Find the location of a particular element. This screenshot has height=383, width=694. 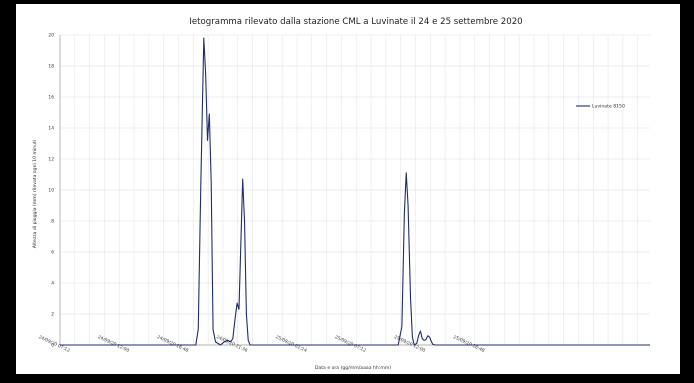

x-tick-label: 24/09/20 21:36 is located at coordinates (231, 344).